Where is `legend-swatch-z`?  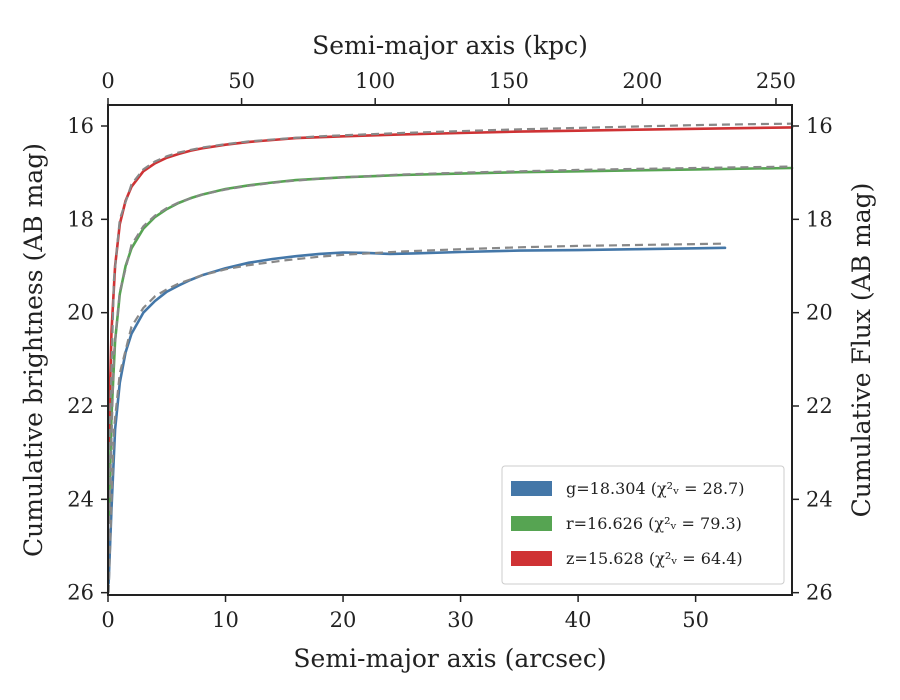
legend-swatch-z is located at coordinates (531, 558).